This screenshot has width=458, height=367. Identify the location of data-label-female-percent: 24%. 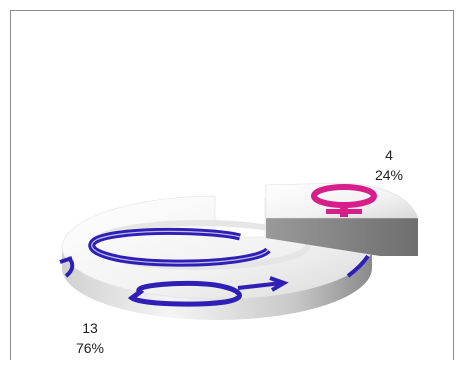
(389, 175).